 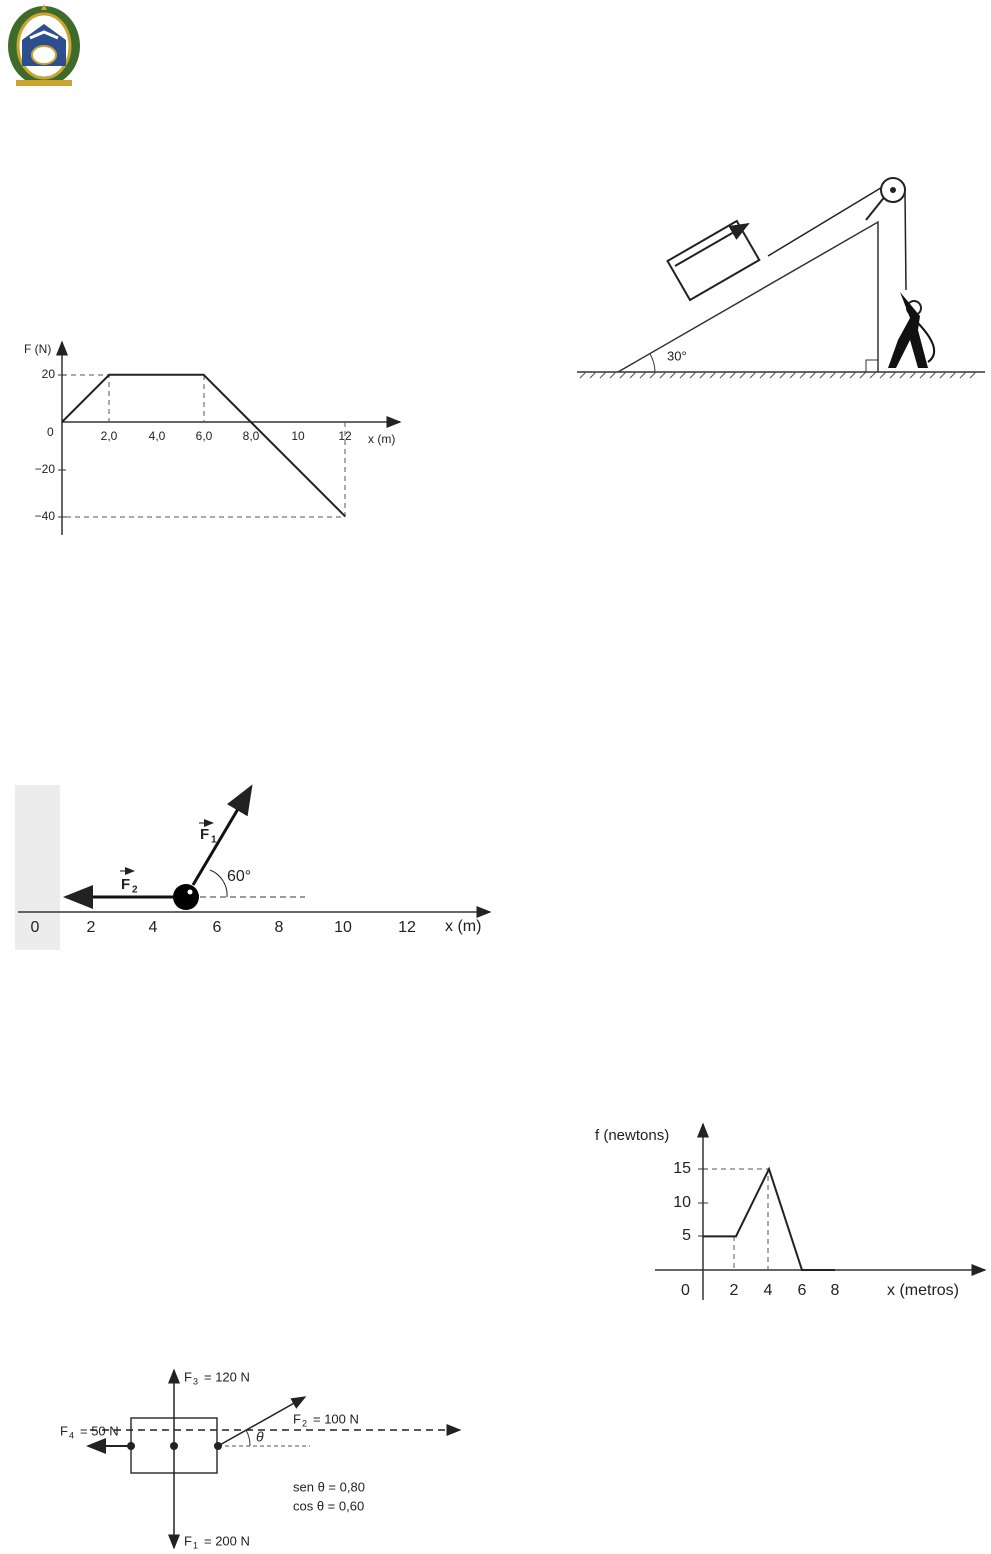 What do you see at coordinates (734, 1290) in the screenshot?
I see `x-tick-label: 2` at bounding box center [734, 1290].